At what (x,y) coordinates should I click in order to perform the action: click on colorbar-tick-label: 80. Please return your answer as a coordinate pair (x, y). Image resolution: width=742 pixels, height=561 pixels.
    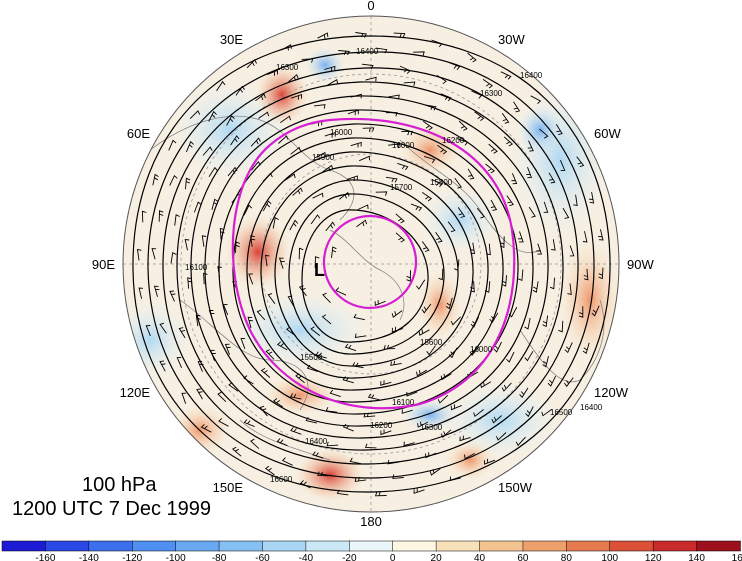
    Looking at the image, I should click on (567, 557).